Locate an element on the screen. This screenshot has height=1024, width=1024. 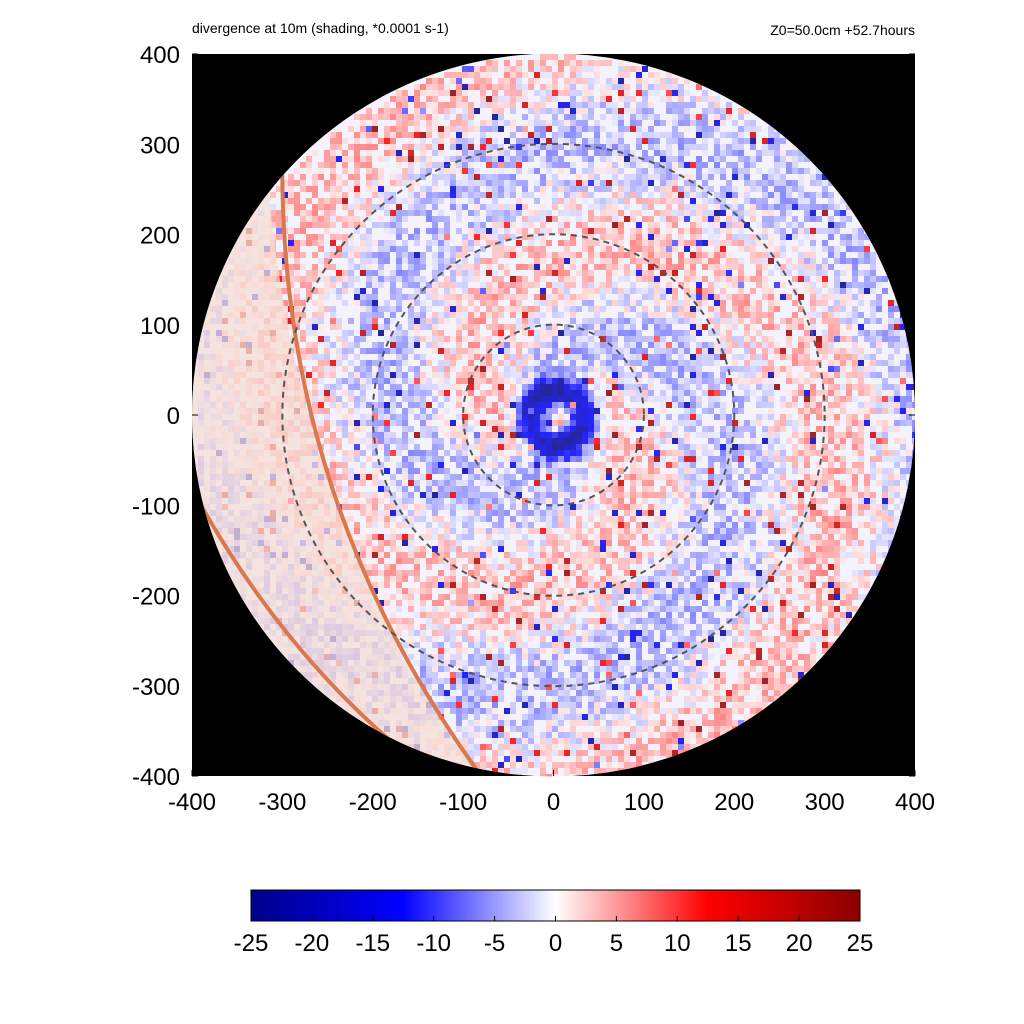
coastline-west is located at coordinates (300, 627).